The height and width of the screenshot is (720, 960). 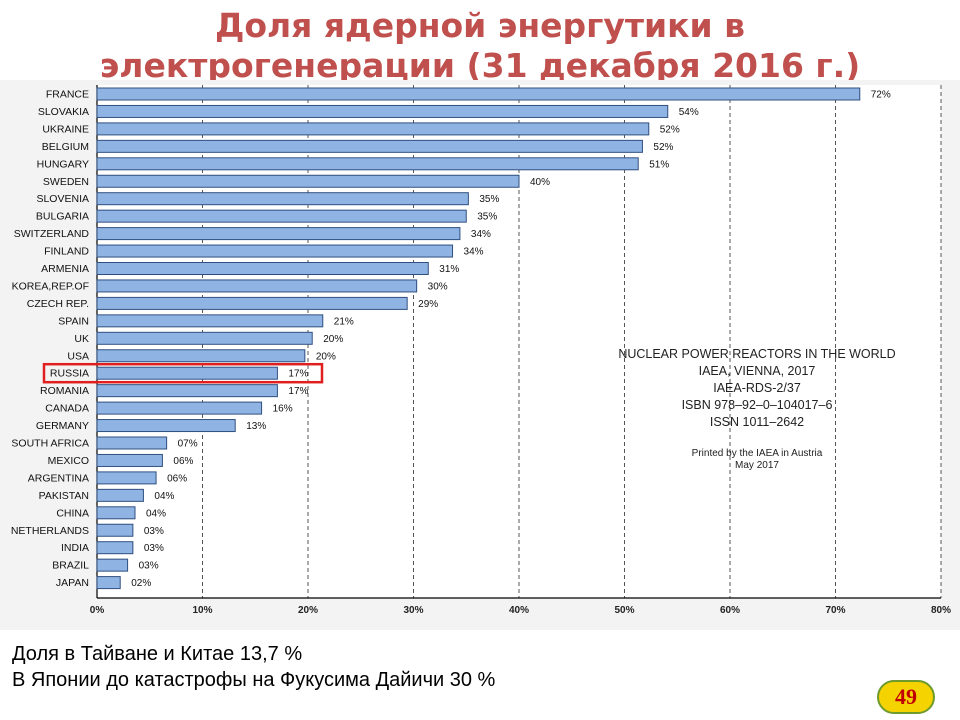 I want to click on value-label: 72%, so click(x=881, y=95).